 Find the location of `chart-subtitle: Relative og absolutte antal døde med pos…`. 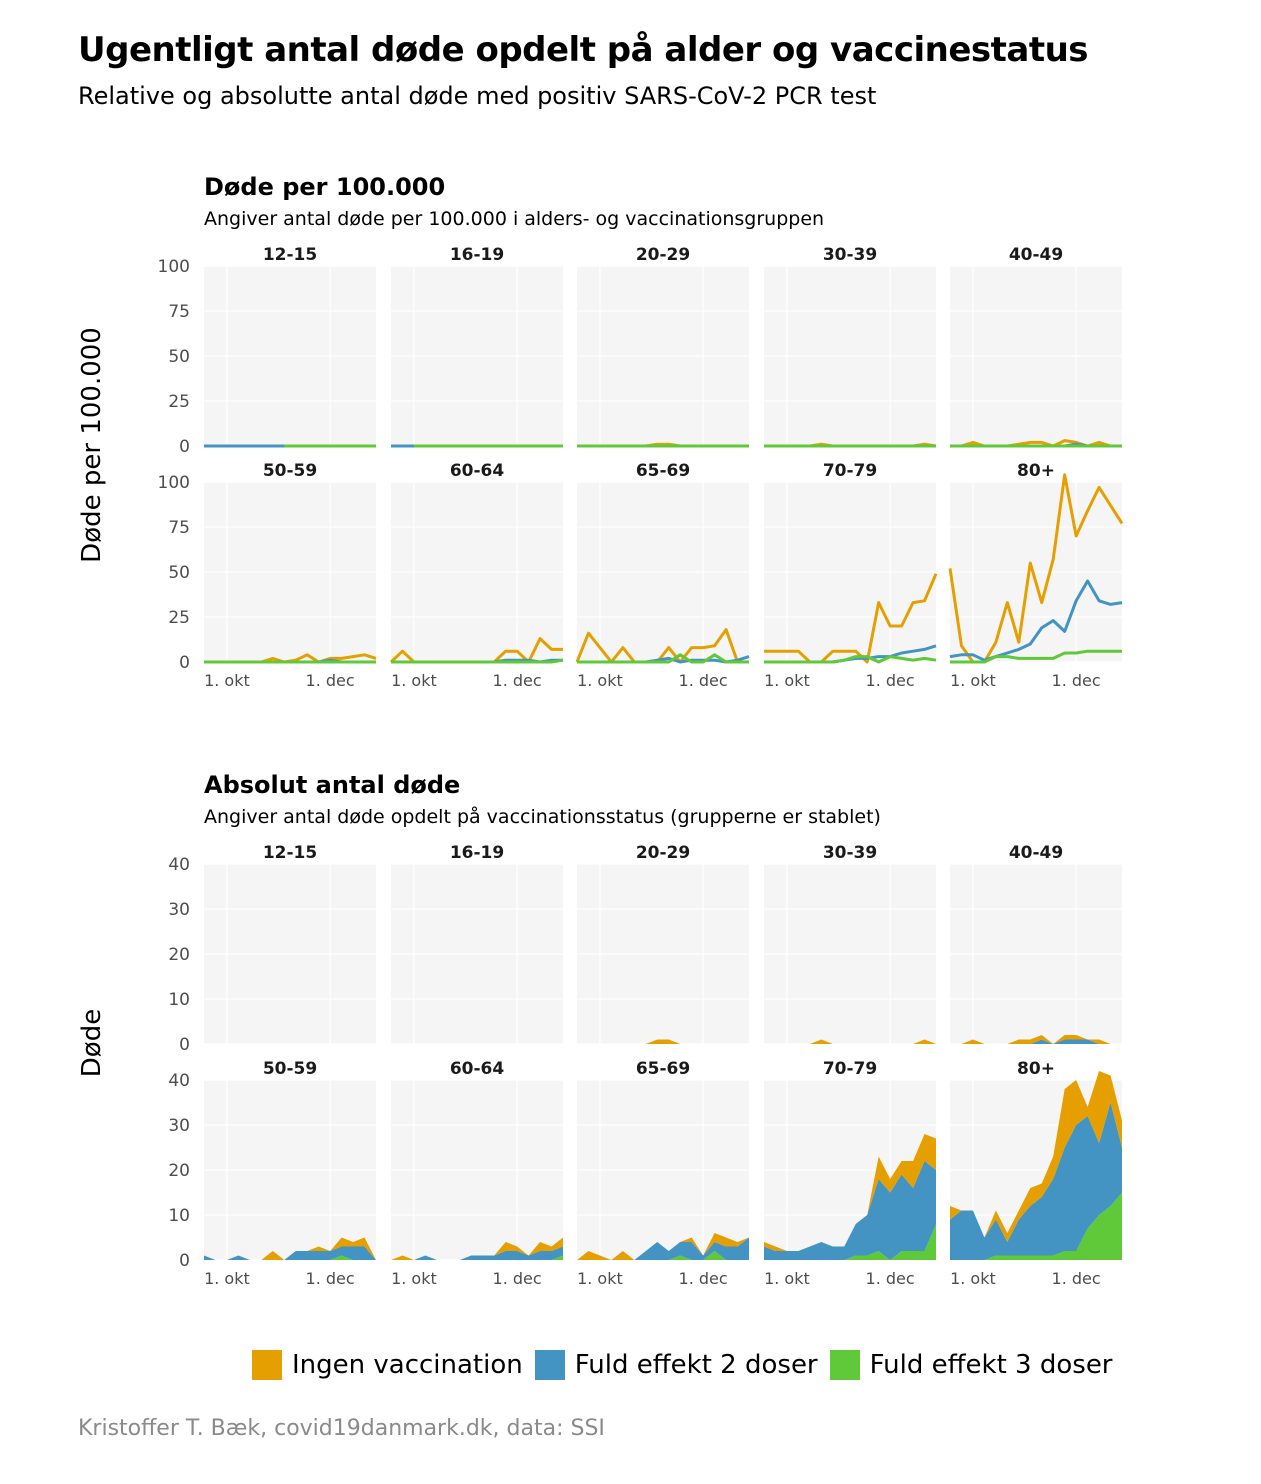

chart-subtitle: Relative og absolutte antal døde med pos… is located at coordinates (477, 96).